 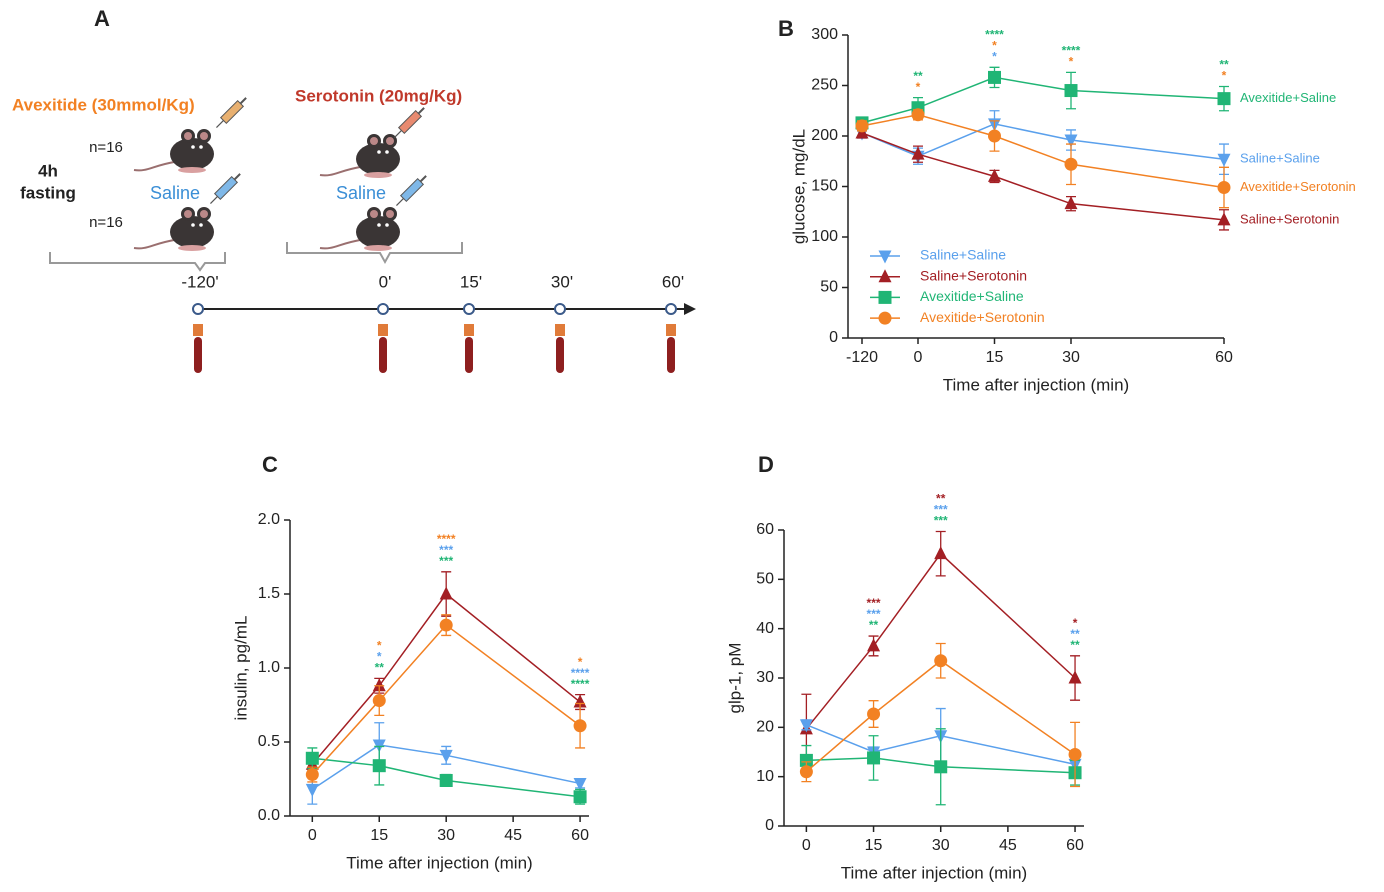 I want to click on panel-label: C, so click(x=270, y=464).